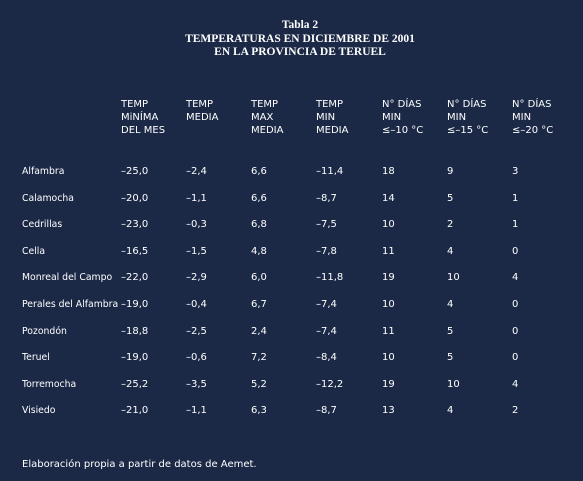  I want to click on cell: –23,0, so click(135, 225).